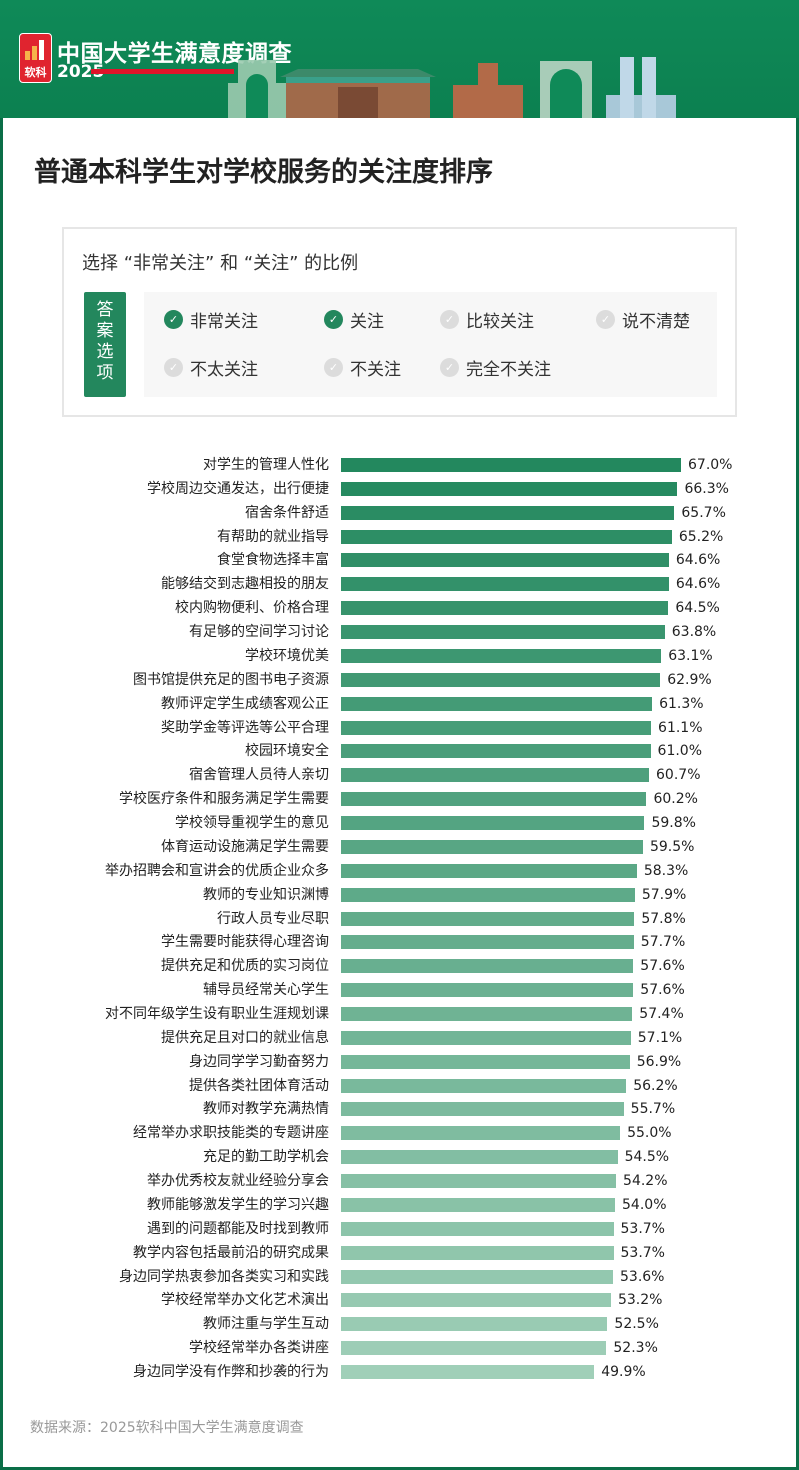 This screenshot has width=799, height=1470. What do you see at coordinates (664, 894) in the screenshot?
I see `bar-value-label: 57.9%` at bounding box center [664, 894].